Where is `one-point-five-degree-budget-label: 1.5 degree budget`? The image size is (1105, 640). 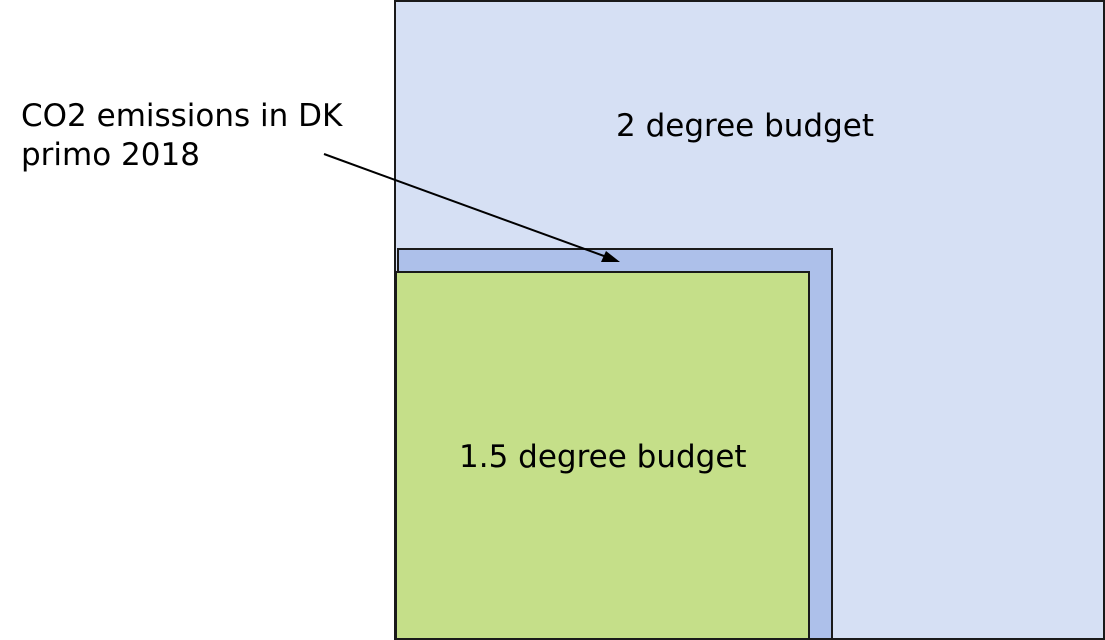 one-point-five-degree-budget-label: 1.5 degree budget is located at coordinates (603, 457).